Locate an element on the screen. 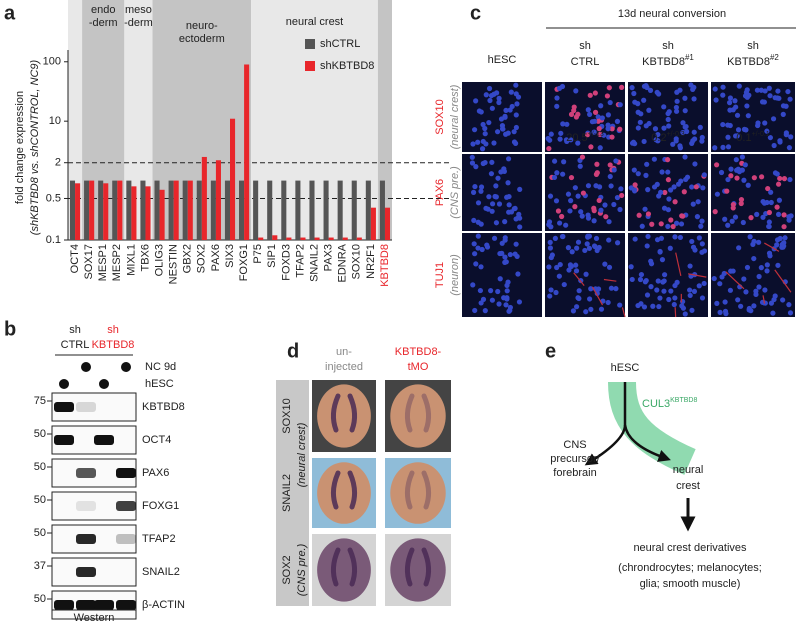 The height and width of the screenshot is (625, 800). stain is located at coordinates (426, 567).